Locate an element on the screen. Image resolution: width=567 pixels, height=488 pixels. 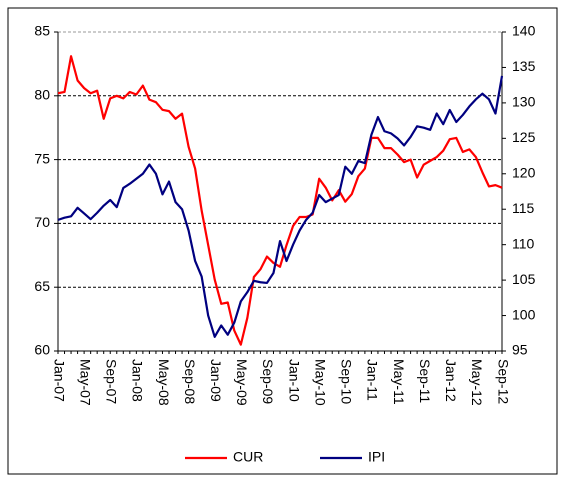
y2-tick-label: 105 is located at coordinates (524, 279).